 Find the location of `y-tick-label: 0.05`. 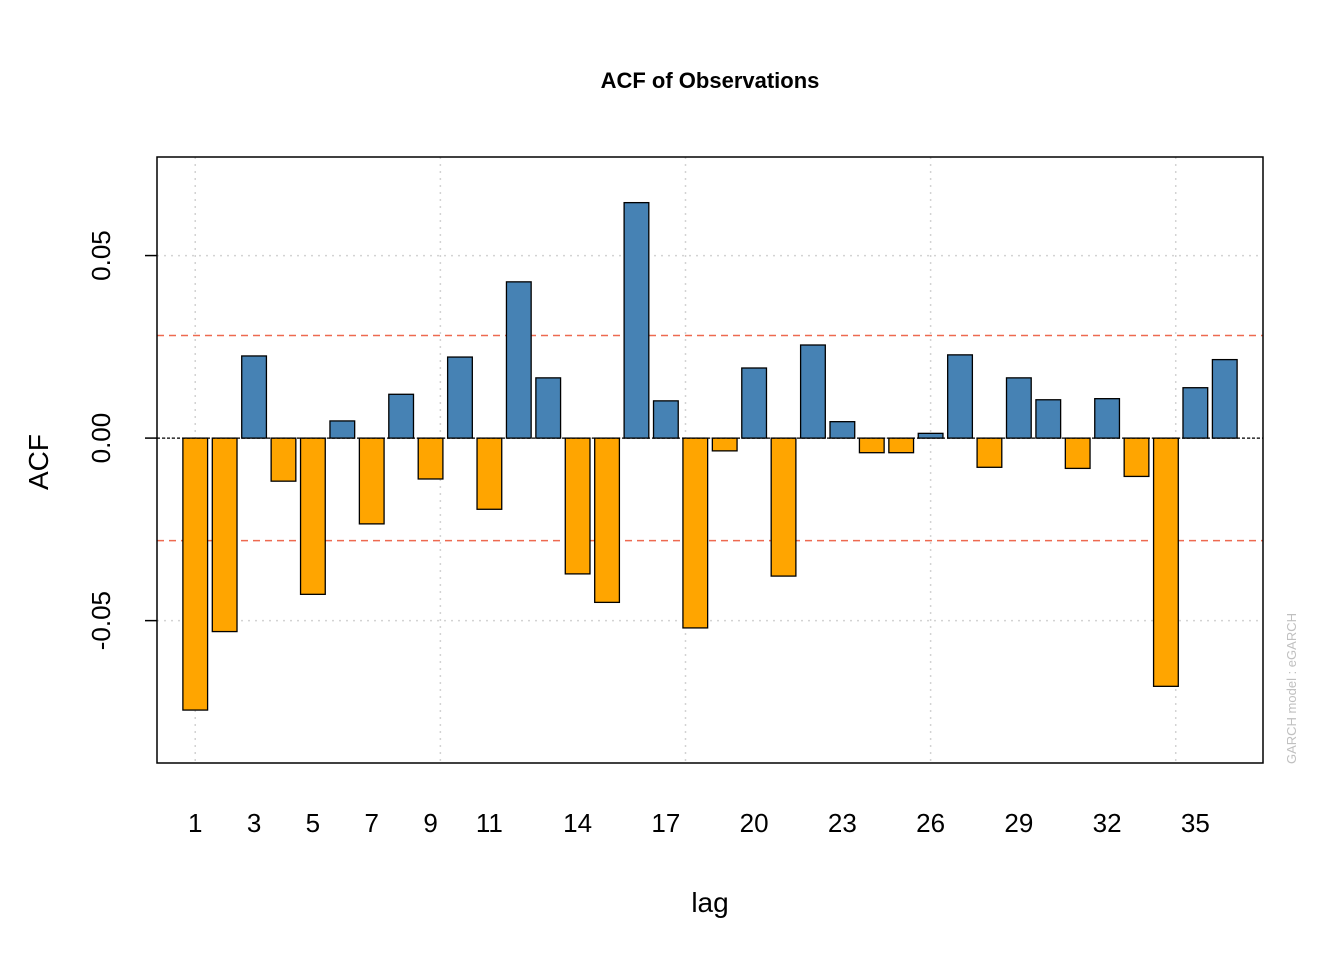

y-tick-label: 0.05 is located at coordinates (101, 255).